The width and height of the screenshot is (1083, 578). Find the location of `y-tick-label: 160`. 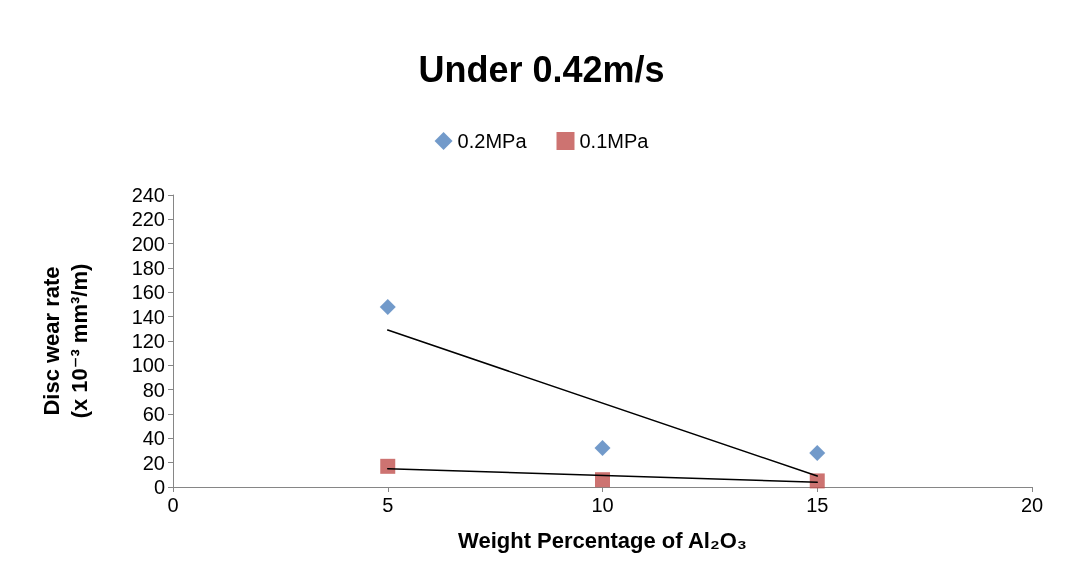

y-tick-label: 160 is located at coordinates (148, 292).